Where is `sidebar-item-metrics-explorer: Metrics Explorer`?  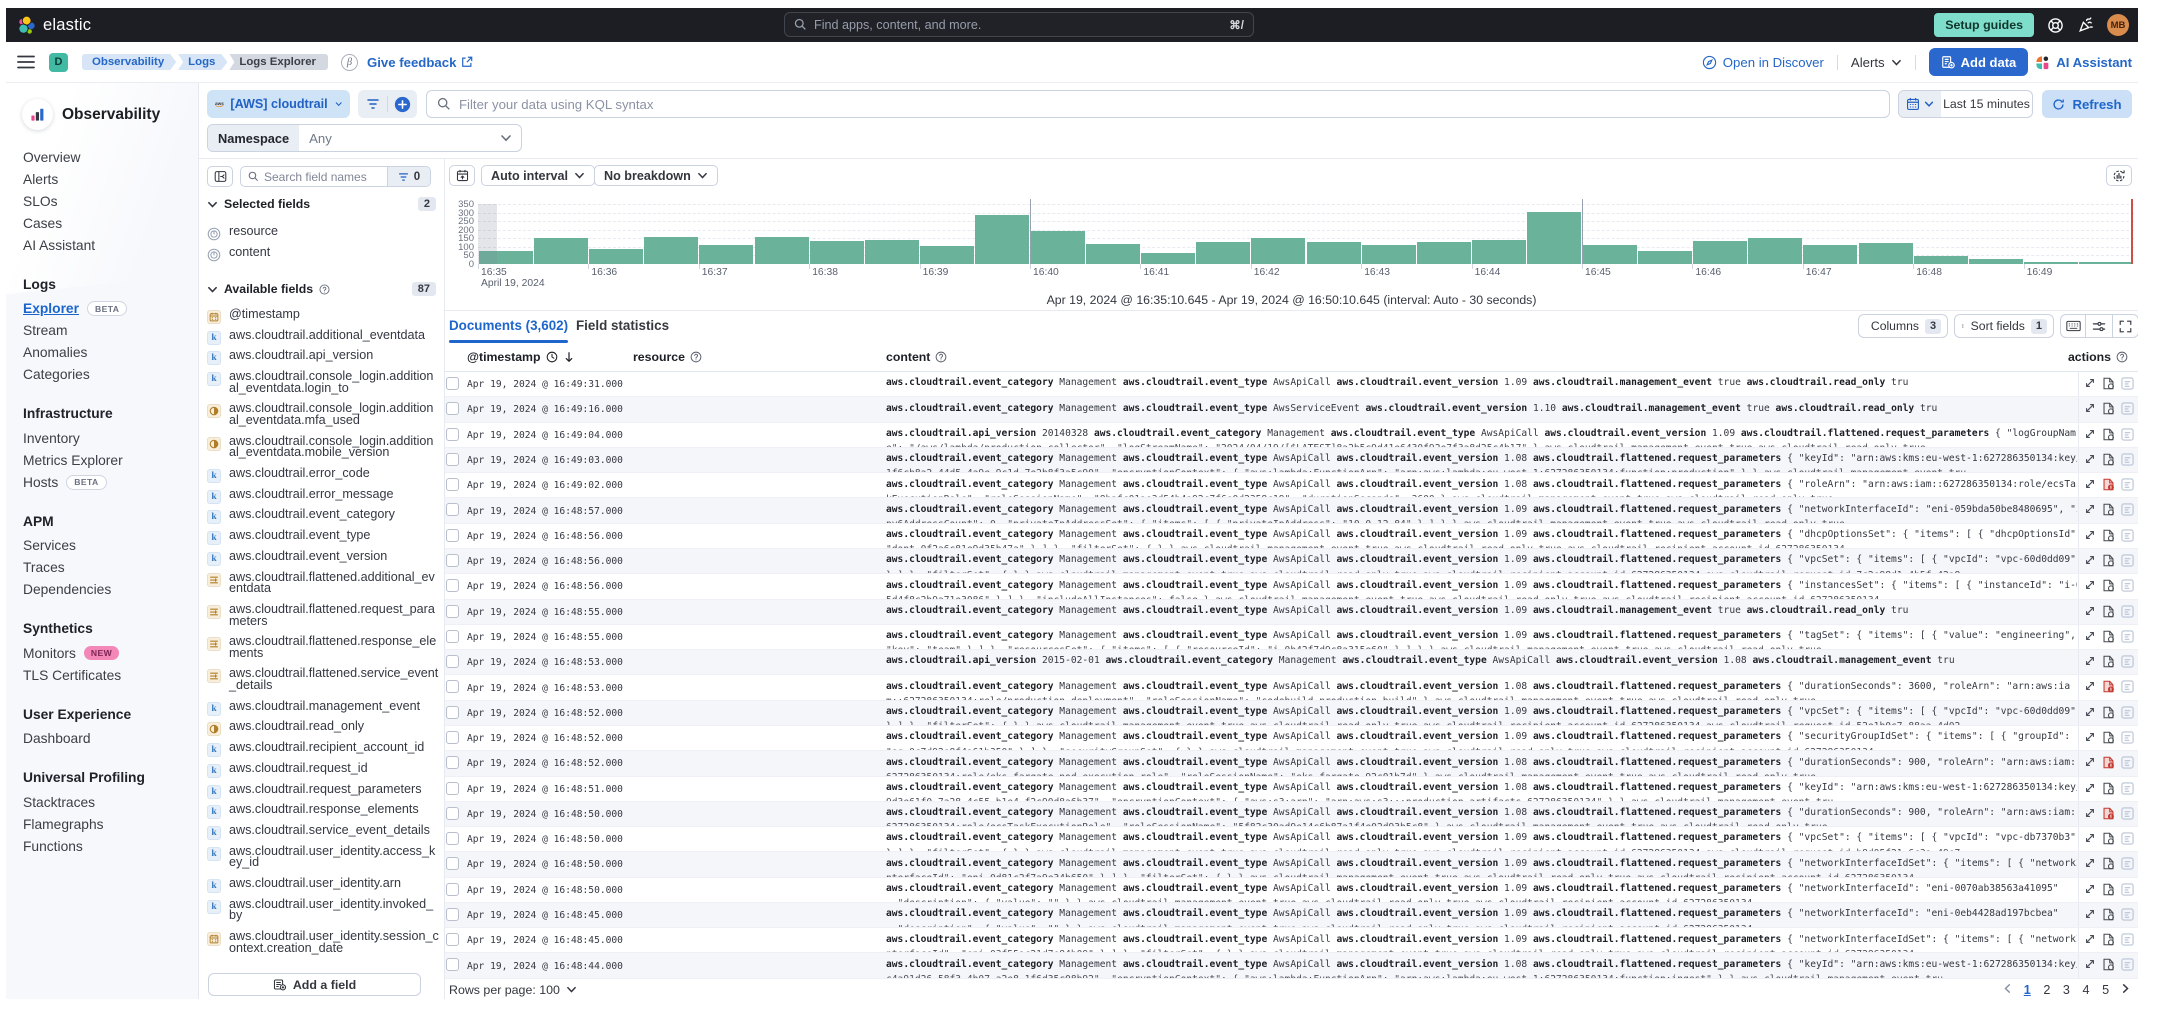 sidebar-item-metrics-explorer: Metrics Explorer is located at coordinates (73, 460).